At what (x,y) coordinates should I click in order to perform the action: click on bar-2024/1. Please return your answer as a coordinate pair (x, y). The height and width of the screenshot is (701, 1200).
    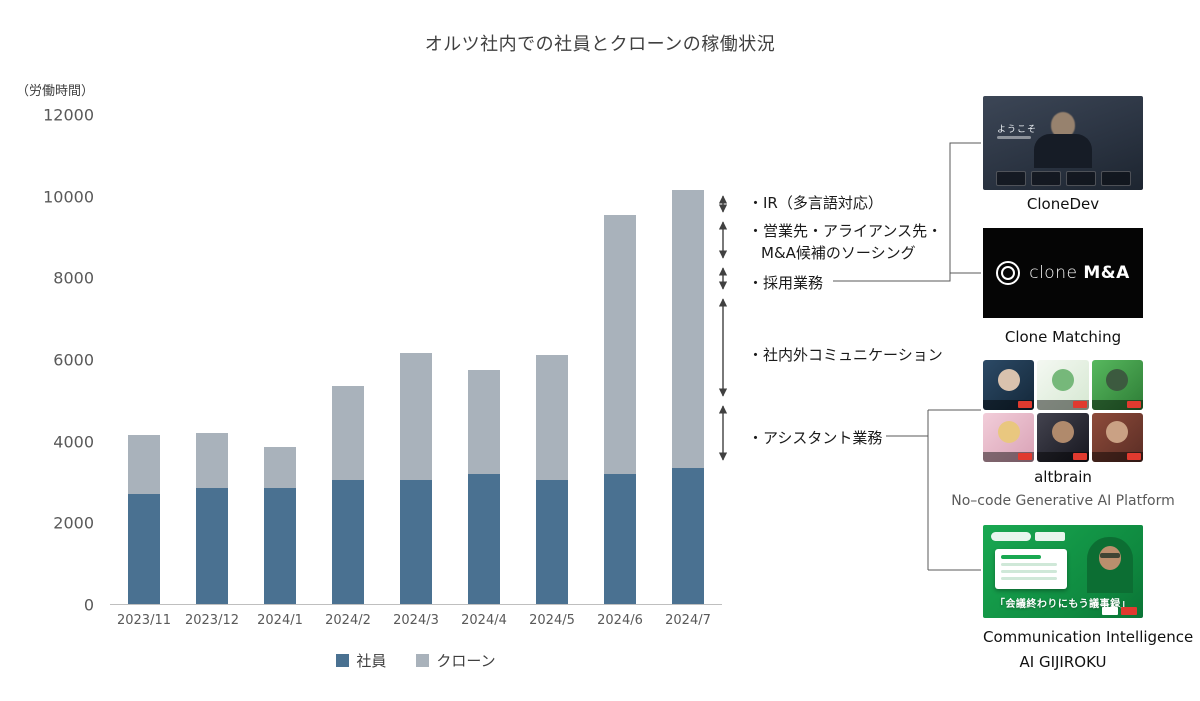
    Looking at the image, I should click on (280, 359).